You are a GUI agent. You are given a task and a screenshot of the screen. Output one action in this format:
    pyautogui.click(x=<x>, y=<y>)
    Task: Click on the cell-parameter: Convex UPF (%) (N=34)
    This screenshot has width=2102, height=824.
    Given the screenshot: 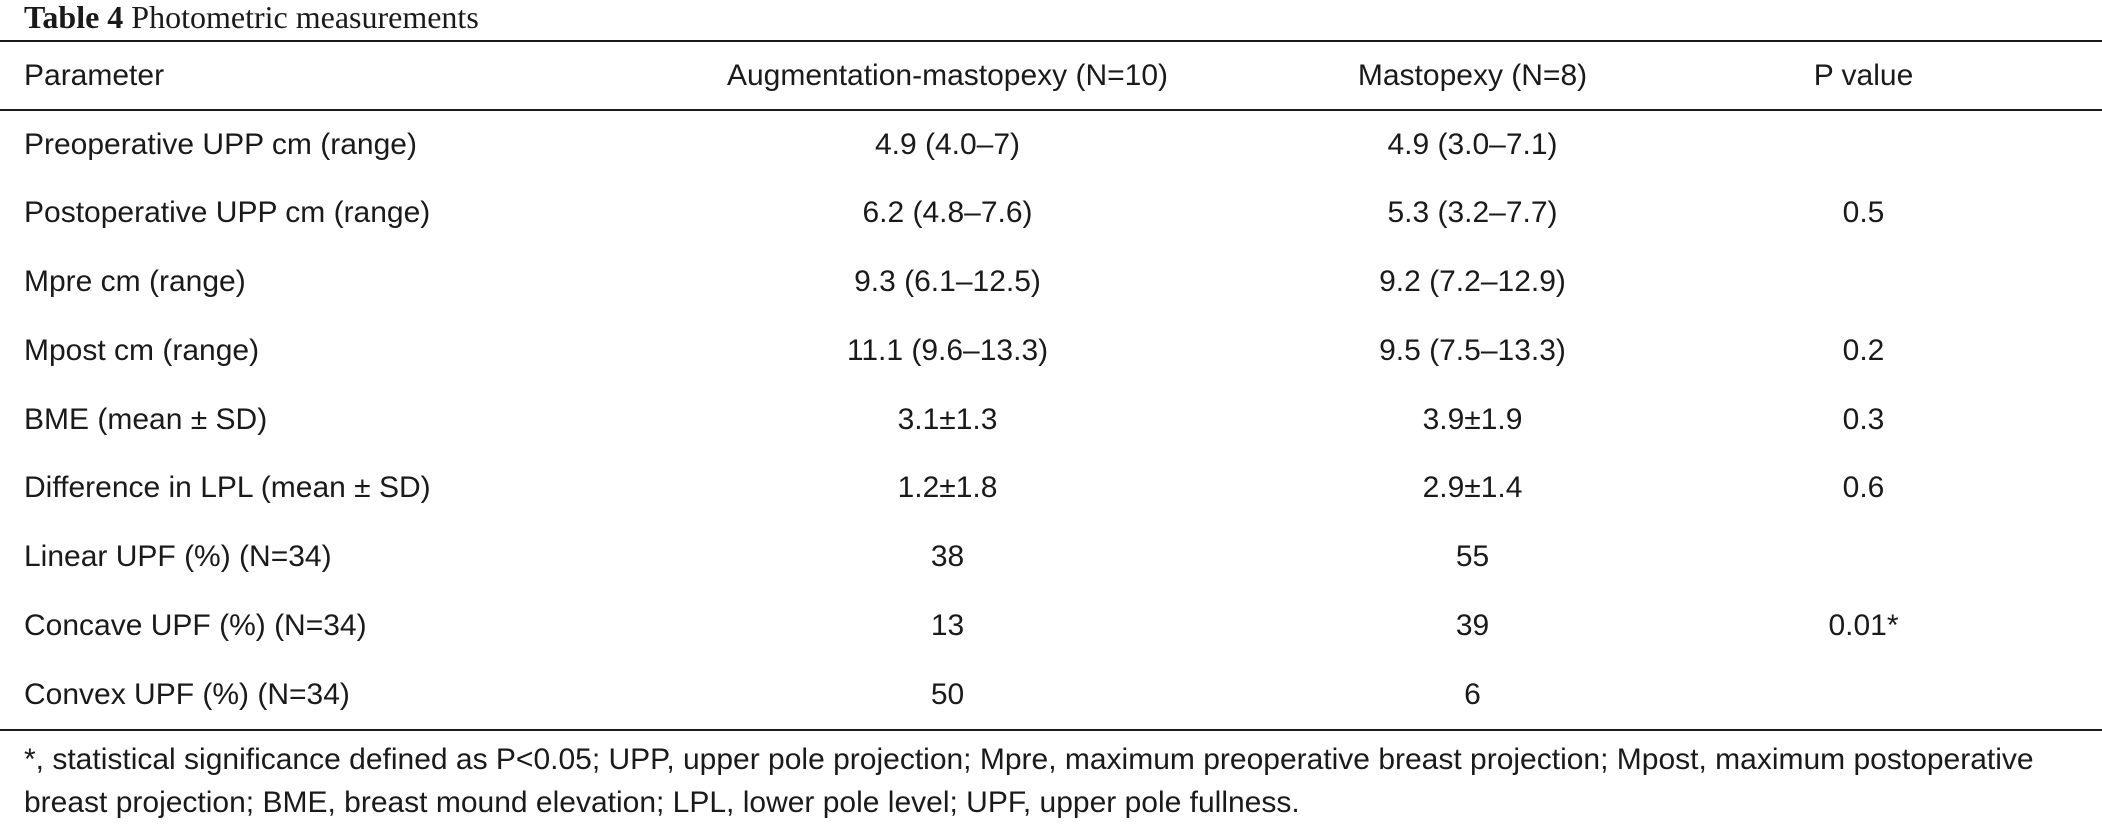 What is the action you would take?
    pyautogui.click(x=187, y=694)
    